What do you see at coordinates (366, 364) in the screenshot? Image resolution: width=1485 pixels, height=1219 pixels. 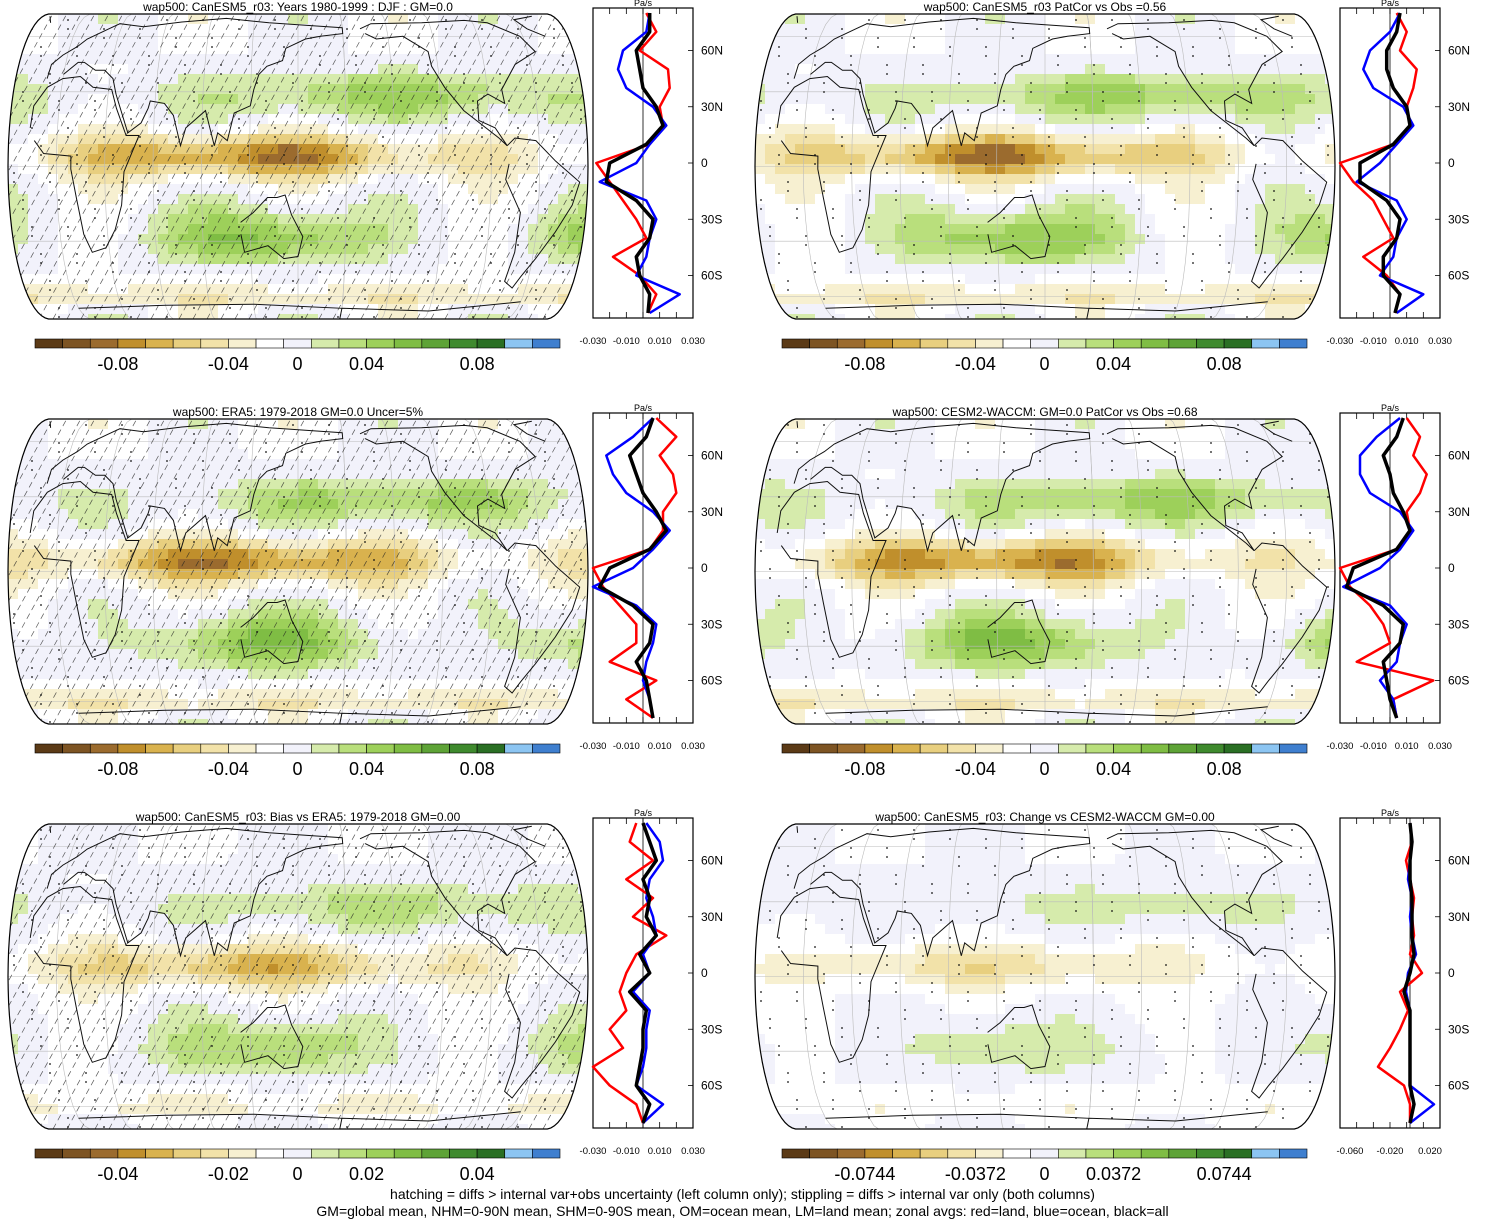 I see `colorbar-tick-label: 0.04` at bounding box center [366, 364].